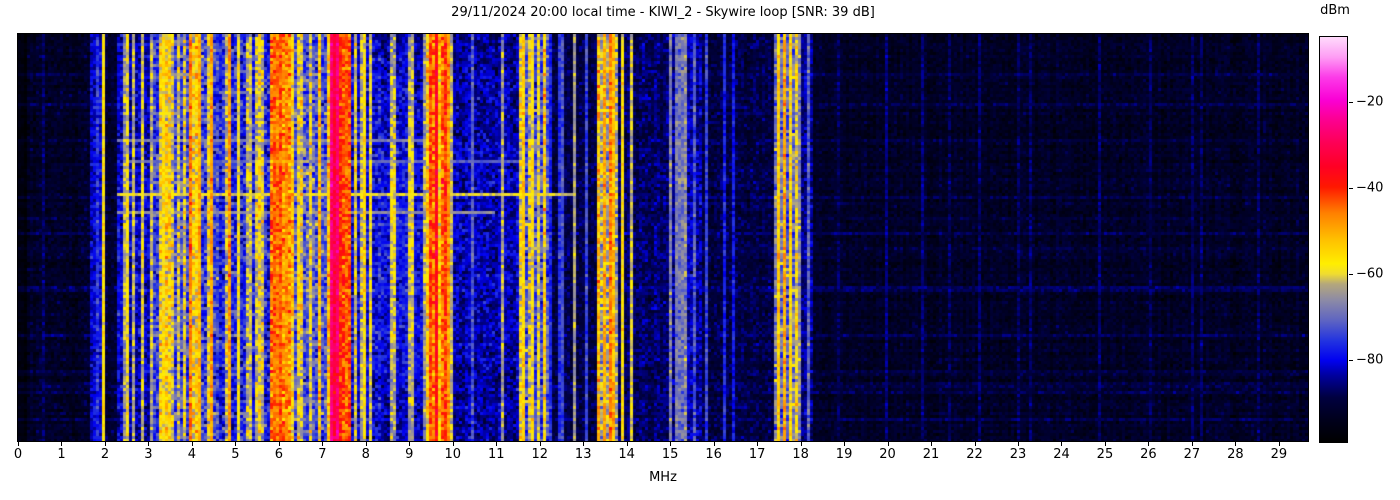 The width and height of the screenshot is (1400, 500). What do you see at coordinates (974, 454) in the screenshot?
I see `x-tick-label: 22` at bounding box center [974, 454].